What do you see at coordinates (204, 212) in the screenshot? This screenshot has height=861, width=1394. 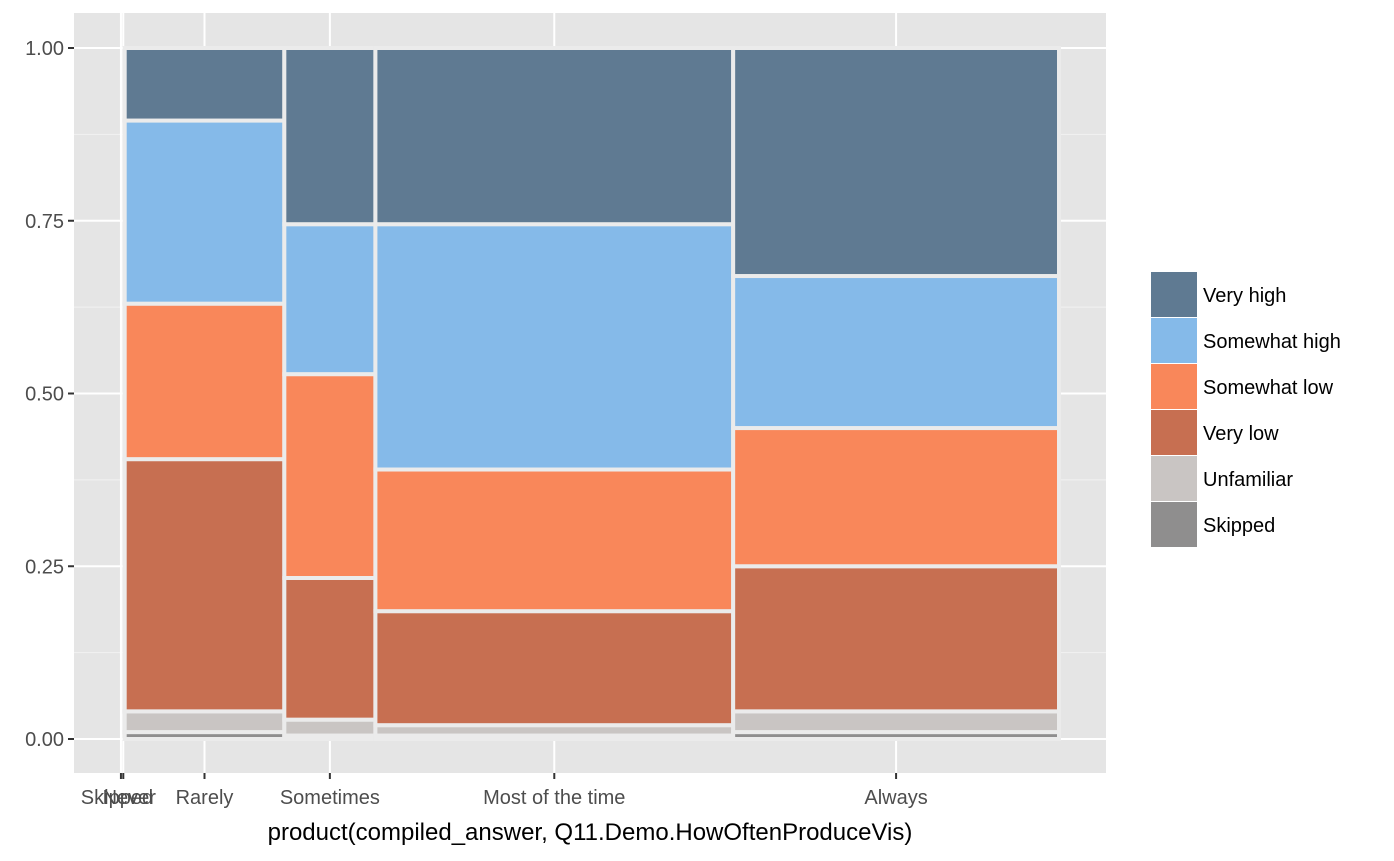 I see `mosaic-segment-rarely-somewhat-high` at bounding box center [204, 212].